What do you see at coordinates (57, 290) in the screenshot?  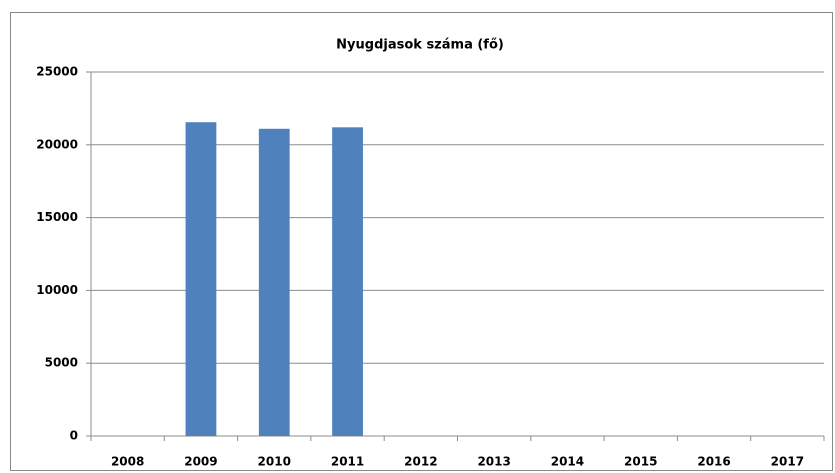 I see `y-tick-label: 10000` at bounding box center [57, 290].